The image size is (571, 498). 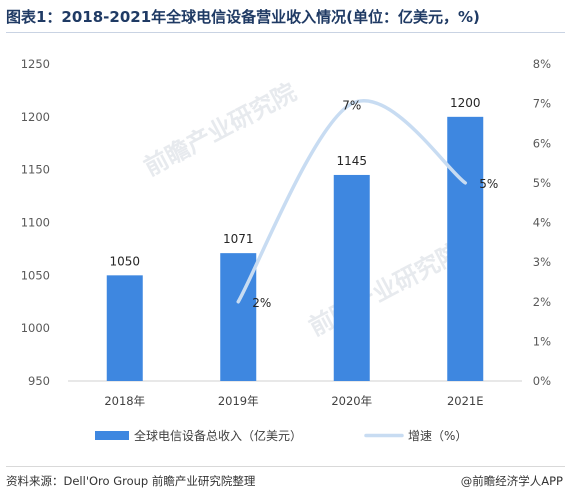 I want to click on left-tick-label: 1150, so click(x=35, y=170).